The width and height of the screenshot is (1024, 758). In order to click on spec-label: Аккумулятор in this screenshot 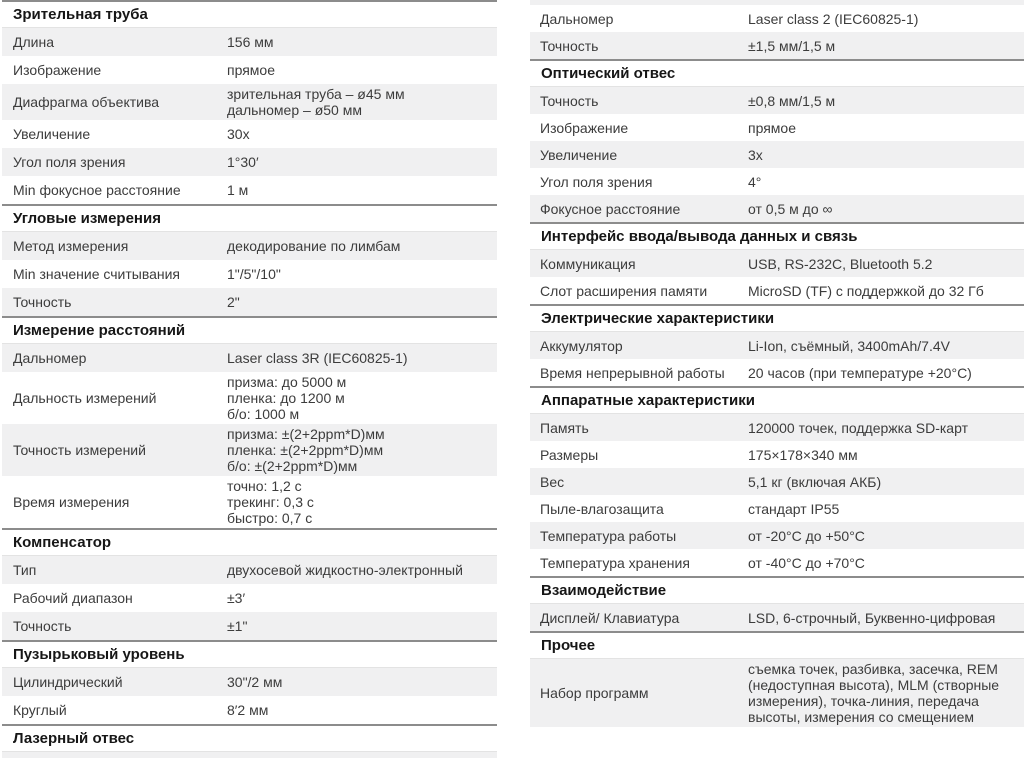, I will do `click(581, 345)`.